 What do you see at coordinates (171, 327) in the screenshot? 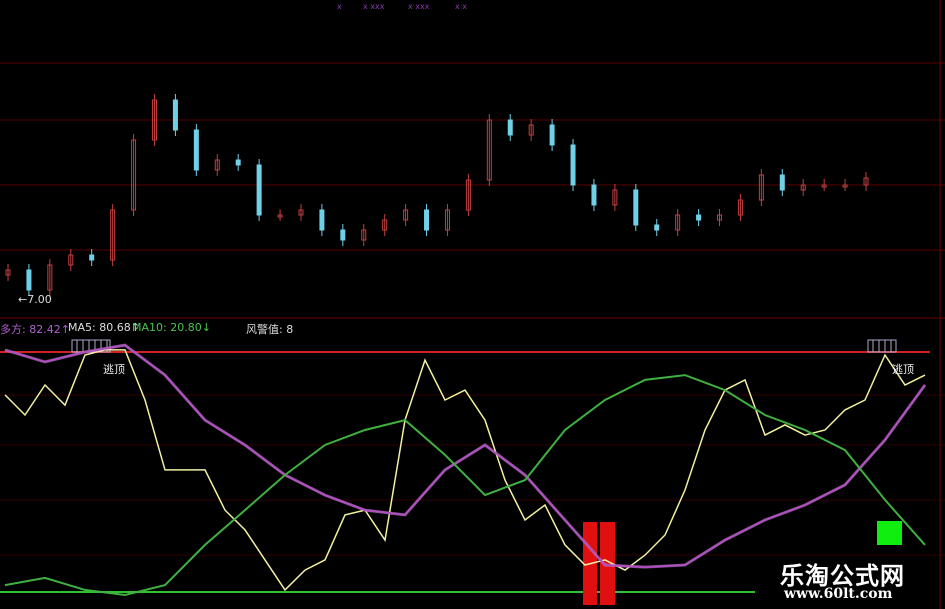
I see `ma10-value: MA10: 20.80↓` at bounding box center [171, 327].